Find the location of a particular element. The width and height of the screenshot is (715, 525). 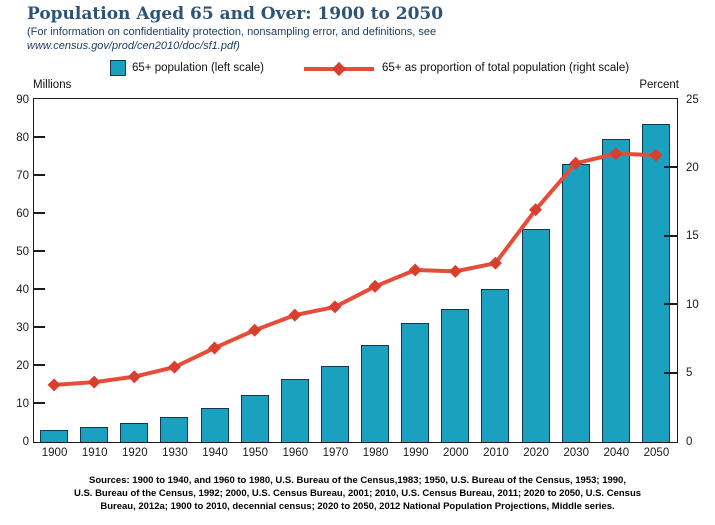

x-axis-tick-label: 2000 is located at coordinates (456, 453).